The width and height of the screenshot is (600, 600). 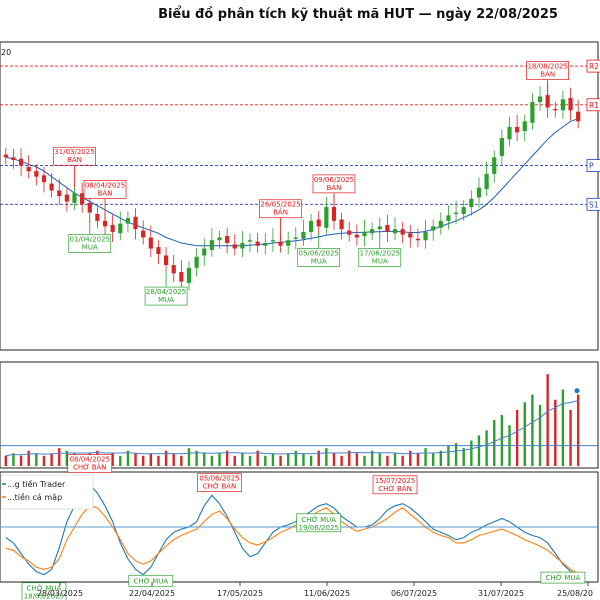 I want to click on level-tag-r2: R2, so click(x=594, y=66).